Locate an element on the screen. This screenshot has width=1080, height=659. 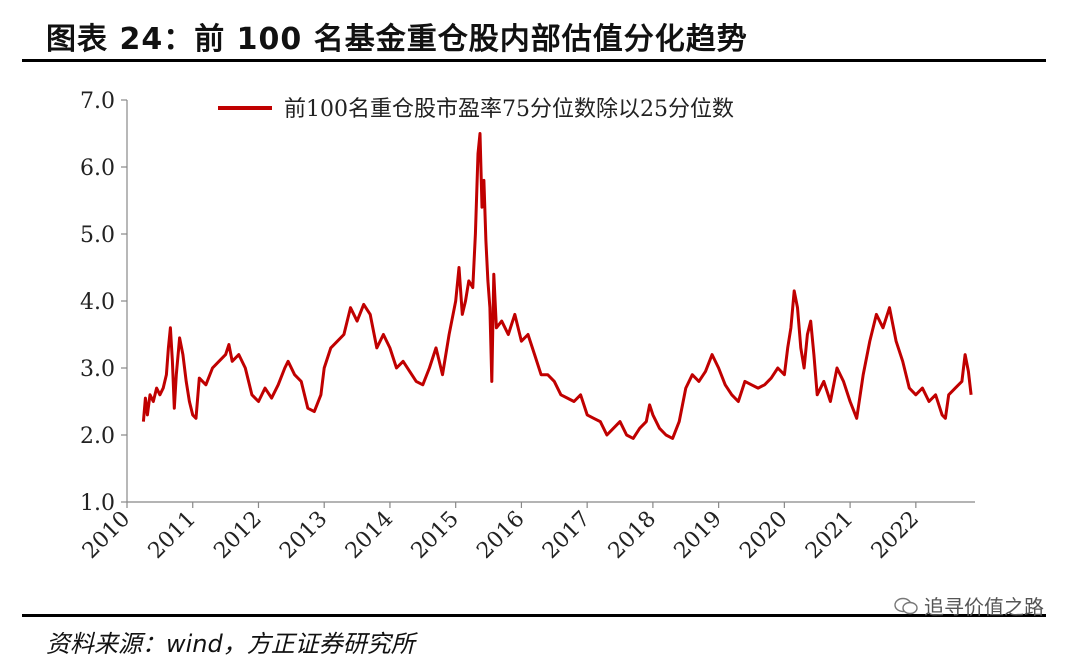
chart-legend: 前100名重仓股市盈率75分位数除以25分位数 is located at coordinates (476, 109).